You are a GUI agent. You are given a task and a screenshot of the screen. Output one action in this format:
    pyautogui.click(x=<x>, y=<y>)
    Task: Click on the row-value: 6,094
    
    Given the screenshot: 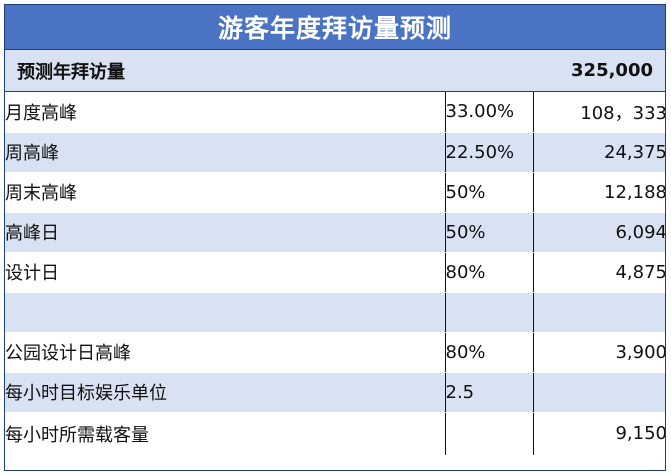 What is the action you would take?
    pyautogui.click(x=599, y=232)
    